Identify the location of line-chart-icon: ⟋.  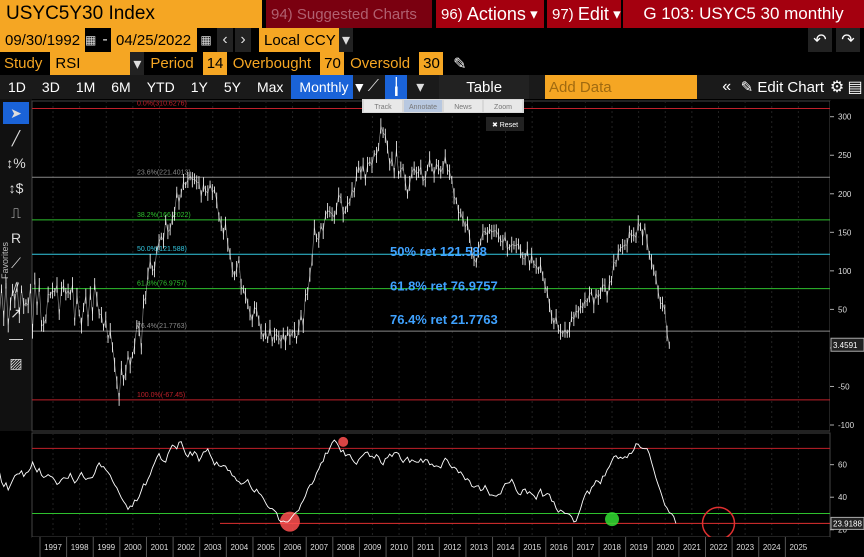
(373, 86).